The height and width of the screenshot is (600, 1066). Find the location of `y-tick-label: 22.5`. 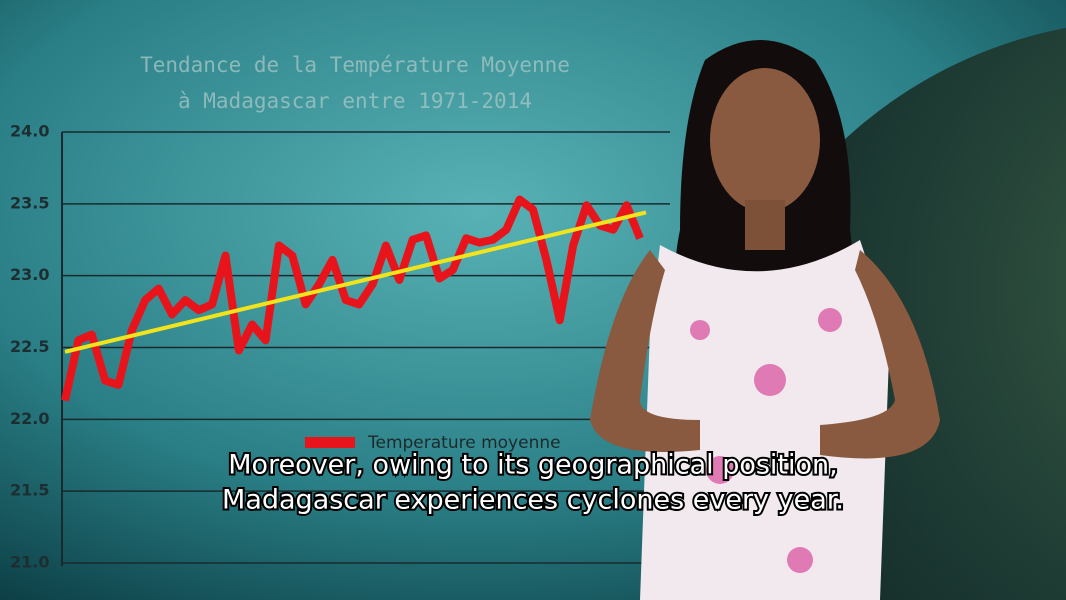

y-tick-label: 22.5 is located at coordinates (29, 346).